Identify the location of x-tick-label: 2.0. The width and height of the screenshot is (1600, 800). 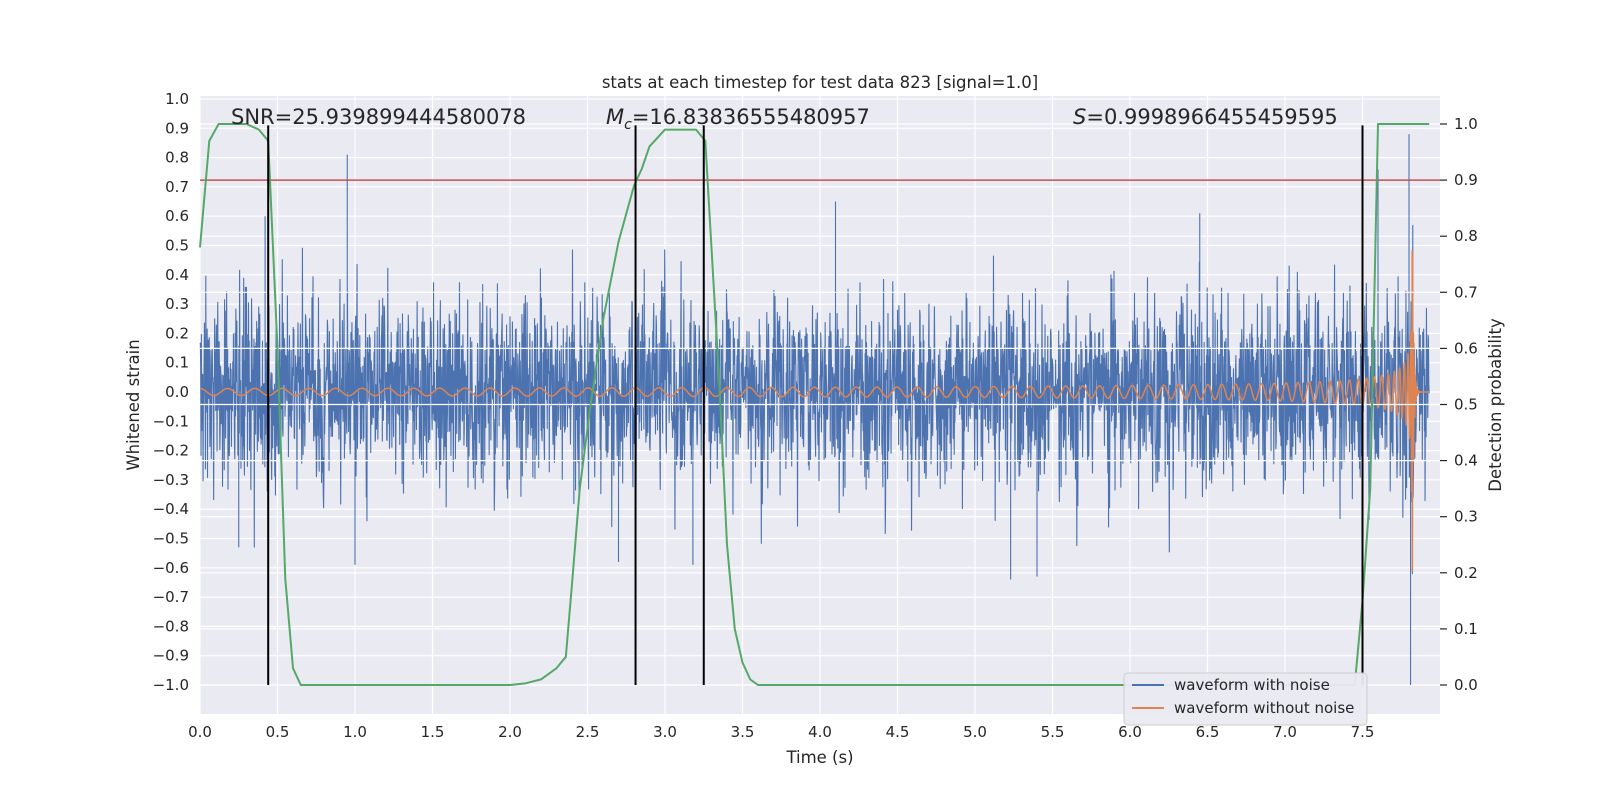
(510, 732).